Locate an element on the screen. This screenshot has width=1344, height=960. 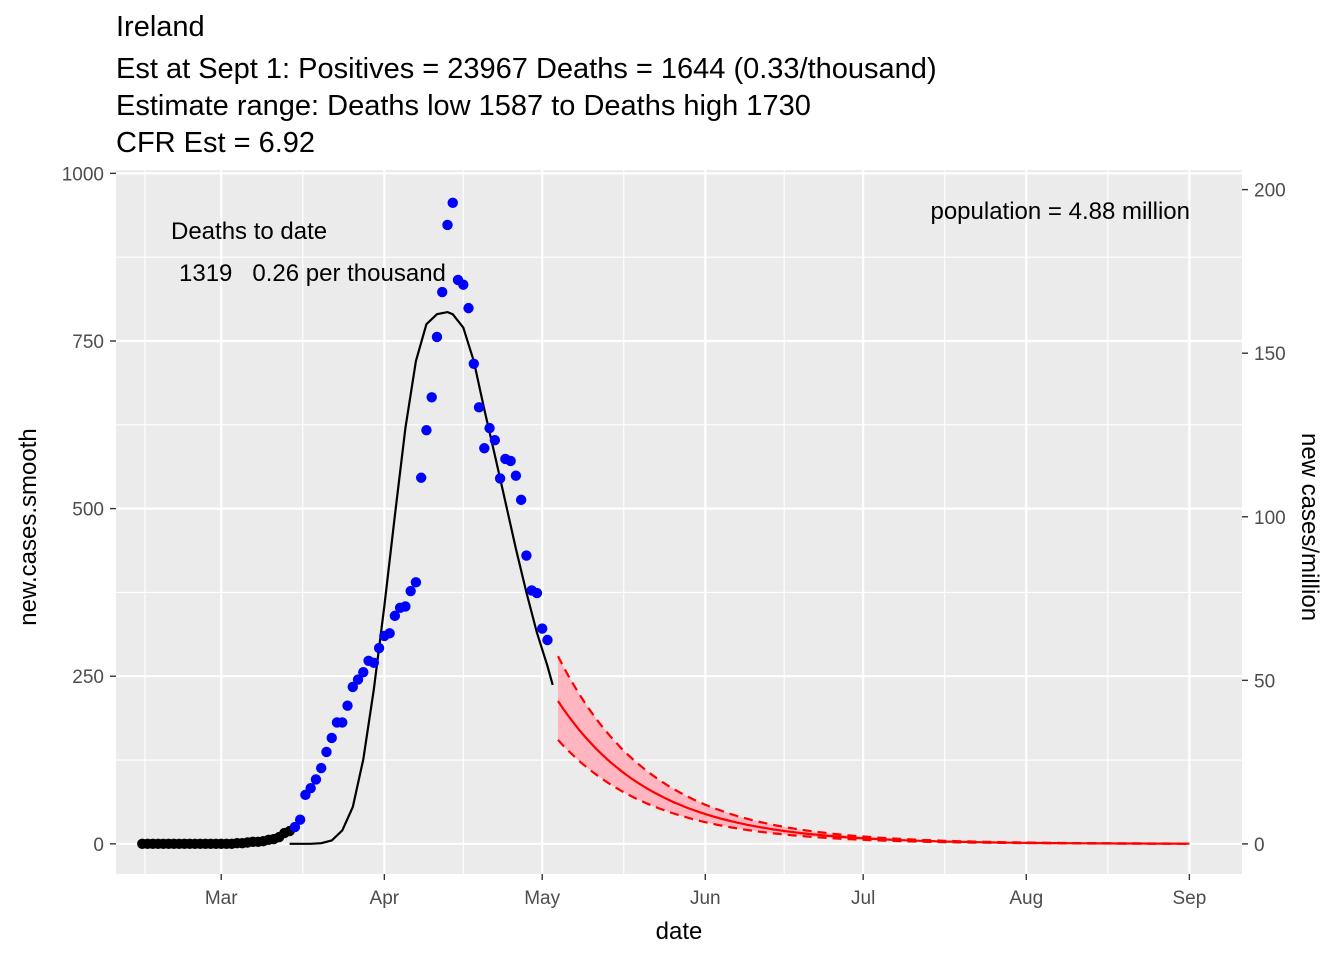
y2-axis-title: new cases/million is located at coordinates (1309, 527).